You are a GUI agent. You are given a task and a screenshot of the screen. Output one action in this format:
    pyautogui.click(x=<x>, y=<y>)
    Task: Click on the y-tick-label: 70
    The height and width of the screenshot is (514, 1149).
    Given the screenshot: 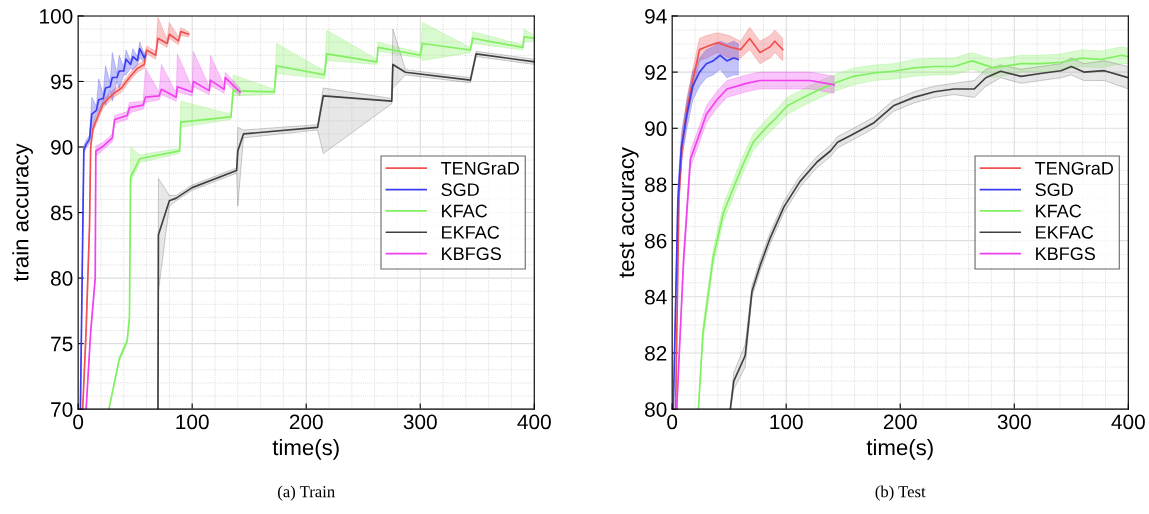 What is the action you would take?
    pyautogui.click(x=62, y=409)
    